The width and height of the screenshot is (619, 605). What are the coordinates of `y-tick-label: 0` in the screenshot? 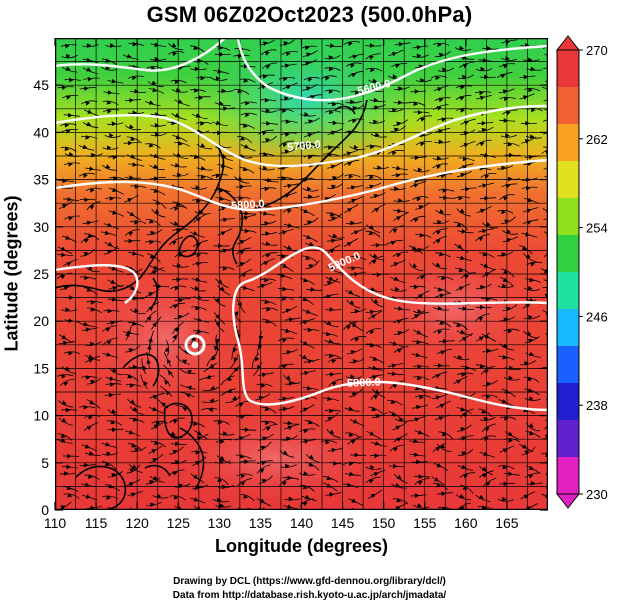 It's located at (45, 510).